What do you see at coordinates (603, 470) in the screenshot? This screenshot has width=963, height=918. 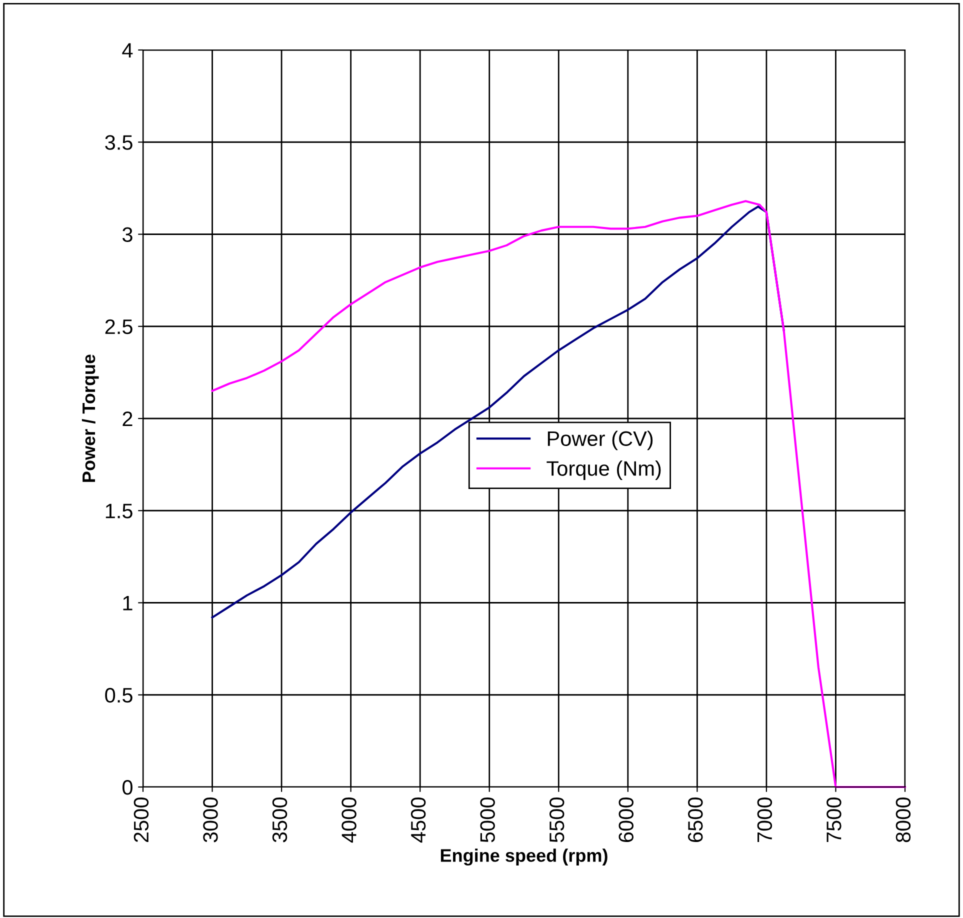 I see `legend-label: Torque (Nm)` at bounding box center [603, 470].